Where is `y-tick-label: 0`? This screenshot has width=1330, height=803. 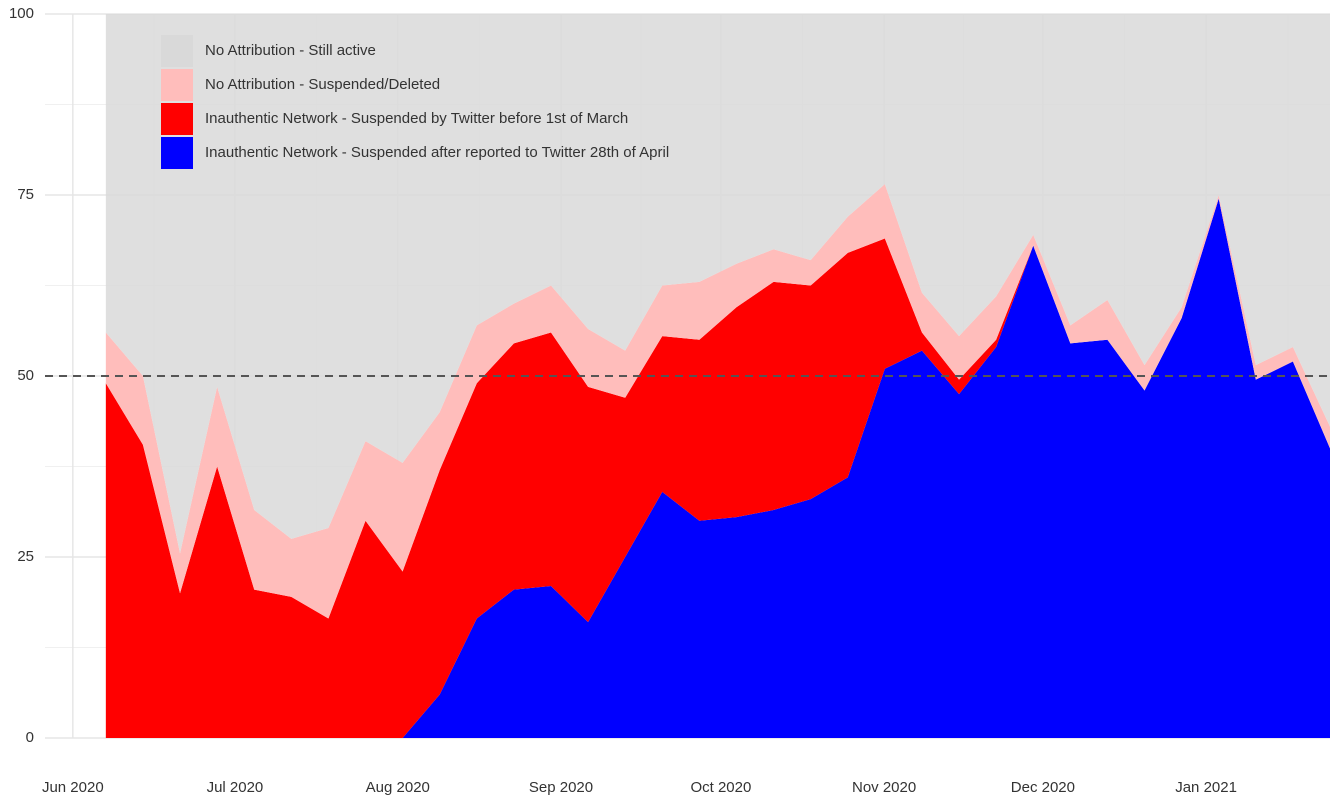 y-tick-label: 0 is located at coordinates (30, 737).